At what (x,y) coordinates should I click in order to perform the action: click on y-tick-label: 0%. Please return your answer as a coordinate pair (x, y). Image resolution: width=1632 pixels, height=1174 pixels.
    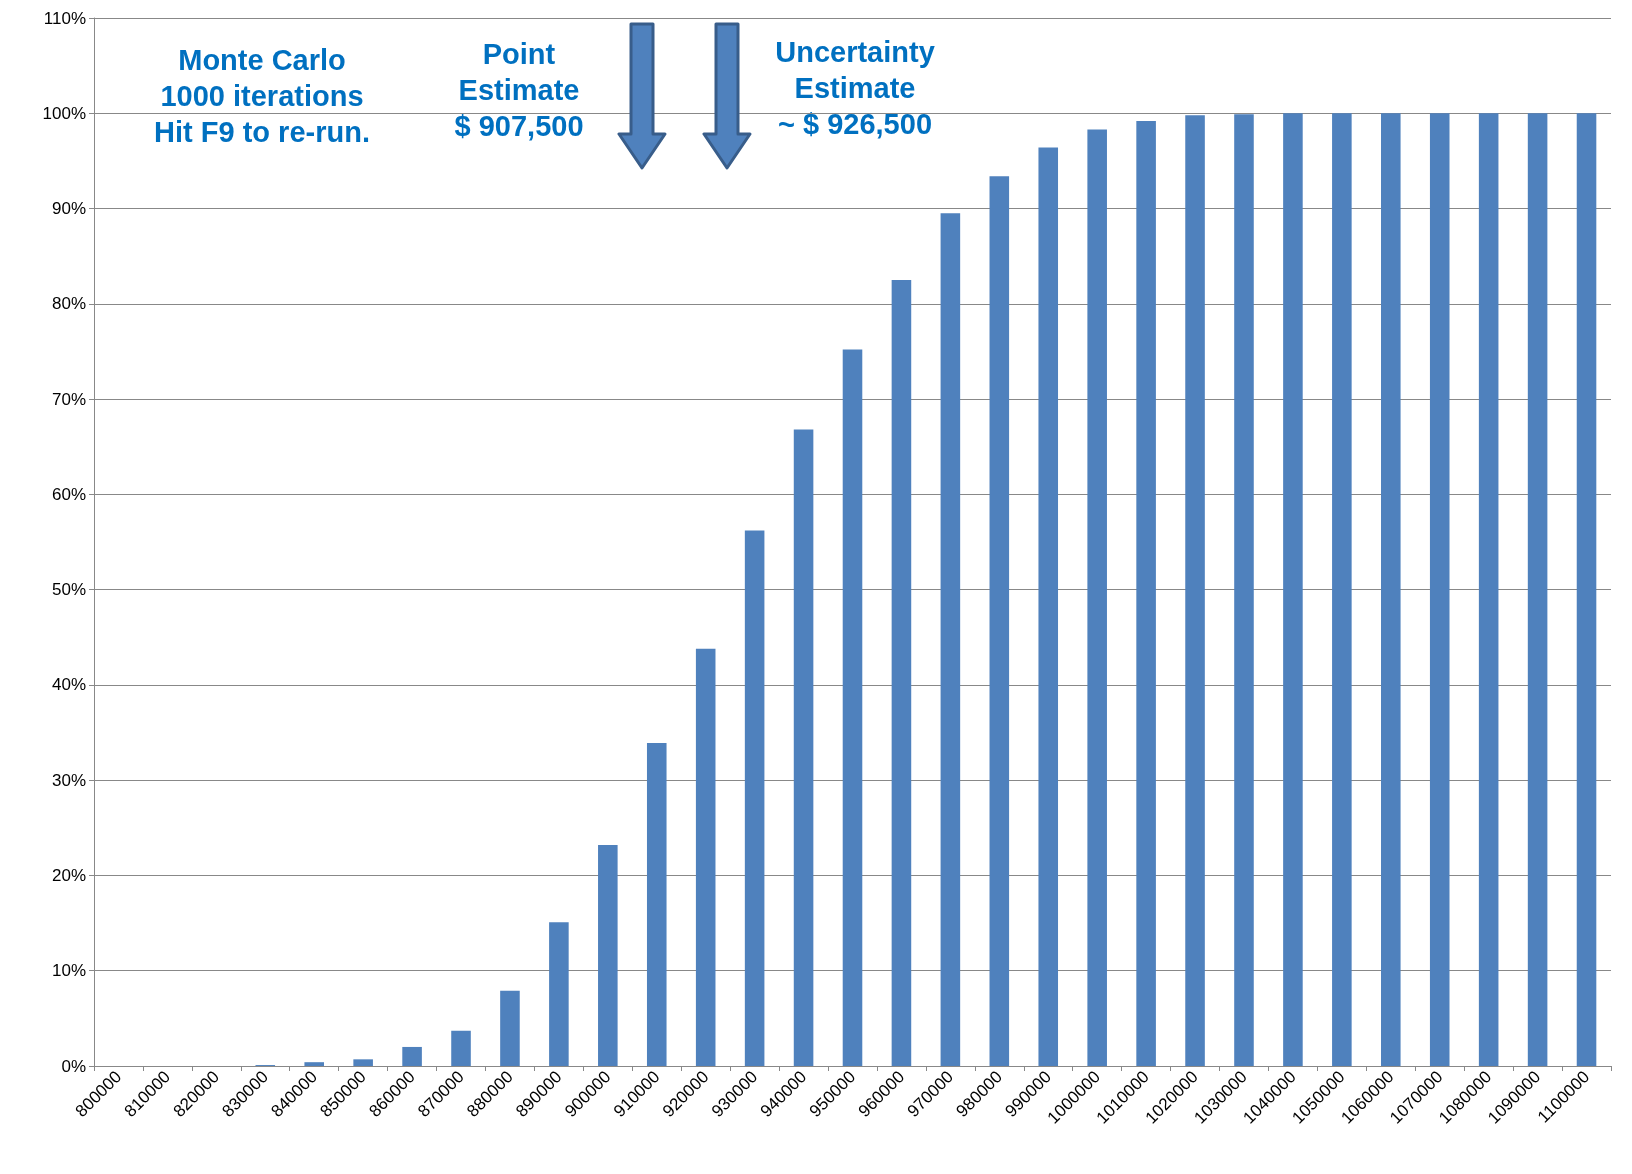
    Looking at the image, I should click on (73, 1066).